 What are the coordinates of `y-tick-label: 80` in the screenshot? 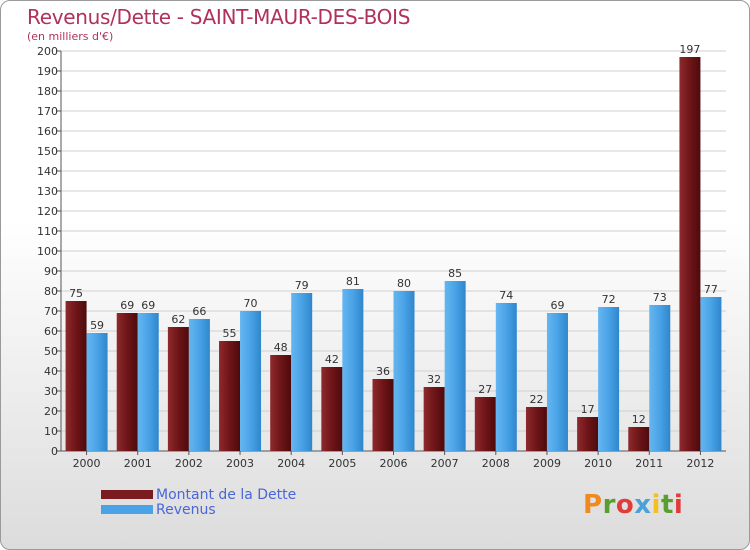 It's located at (51, 291).